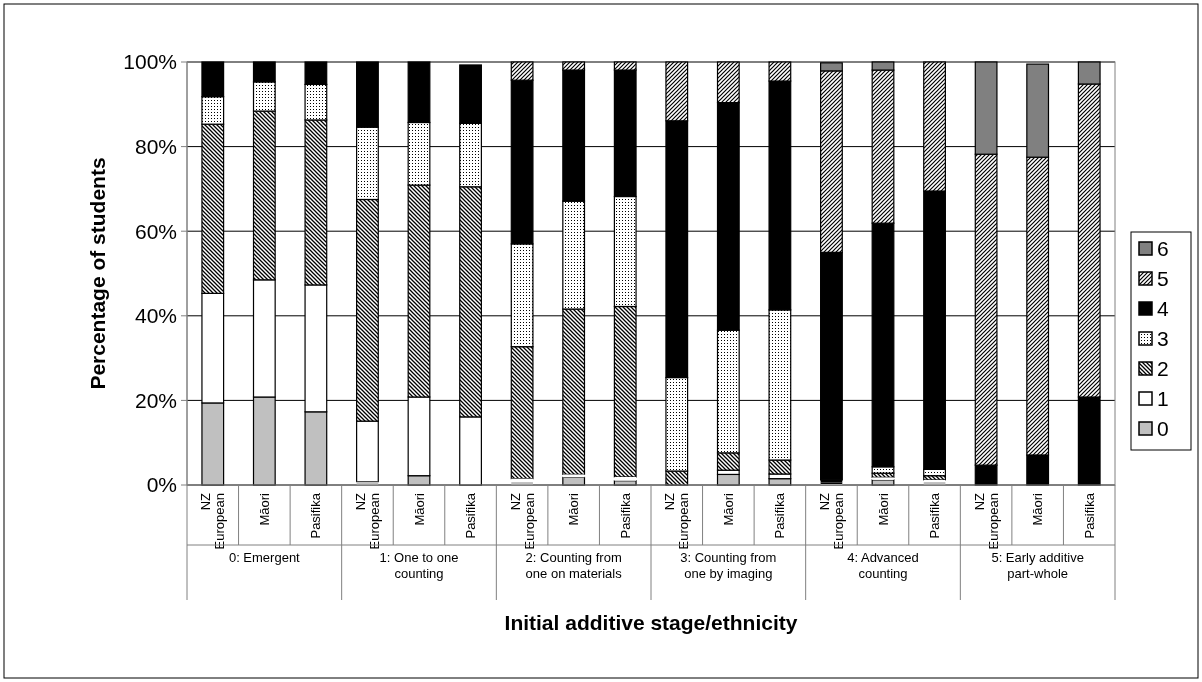 This screenshot has width=1202, height=682. I want to click on text: 5: Early additive part-whole, so click(1037, 565).